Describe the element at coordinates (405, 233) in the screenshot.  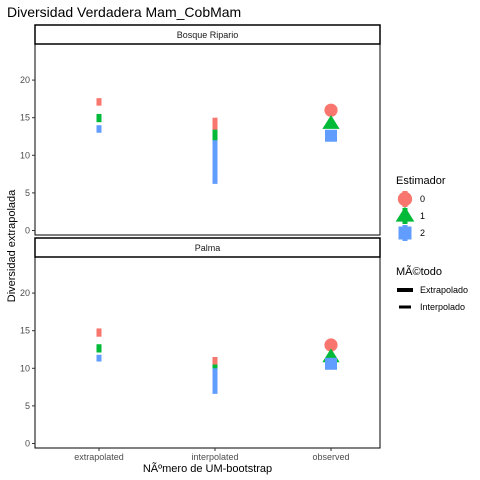
I see `legend-key-square` at that location.